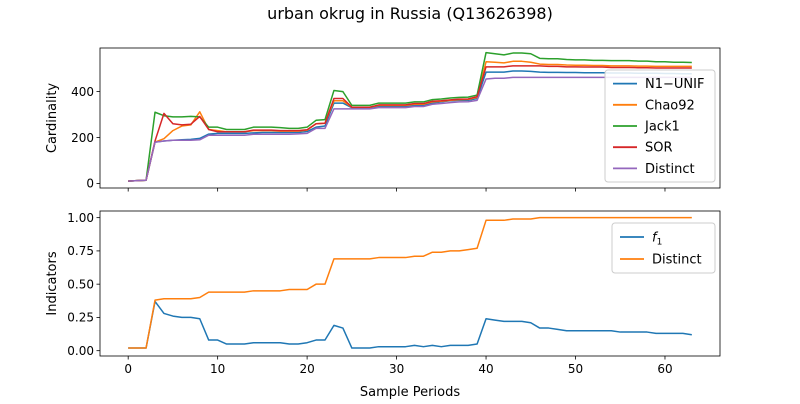  Describe the element at coordinates (80, 318) in the screenshot. I see `y-tick-label: 0.25` at that location.